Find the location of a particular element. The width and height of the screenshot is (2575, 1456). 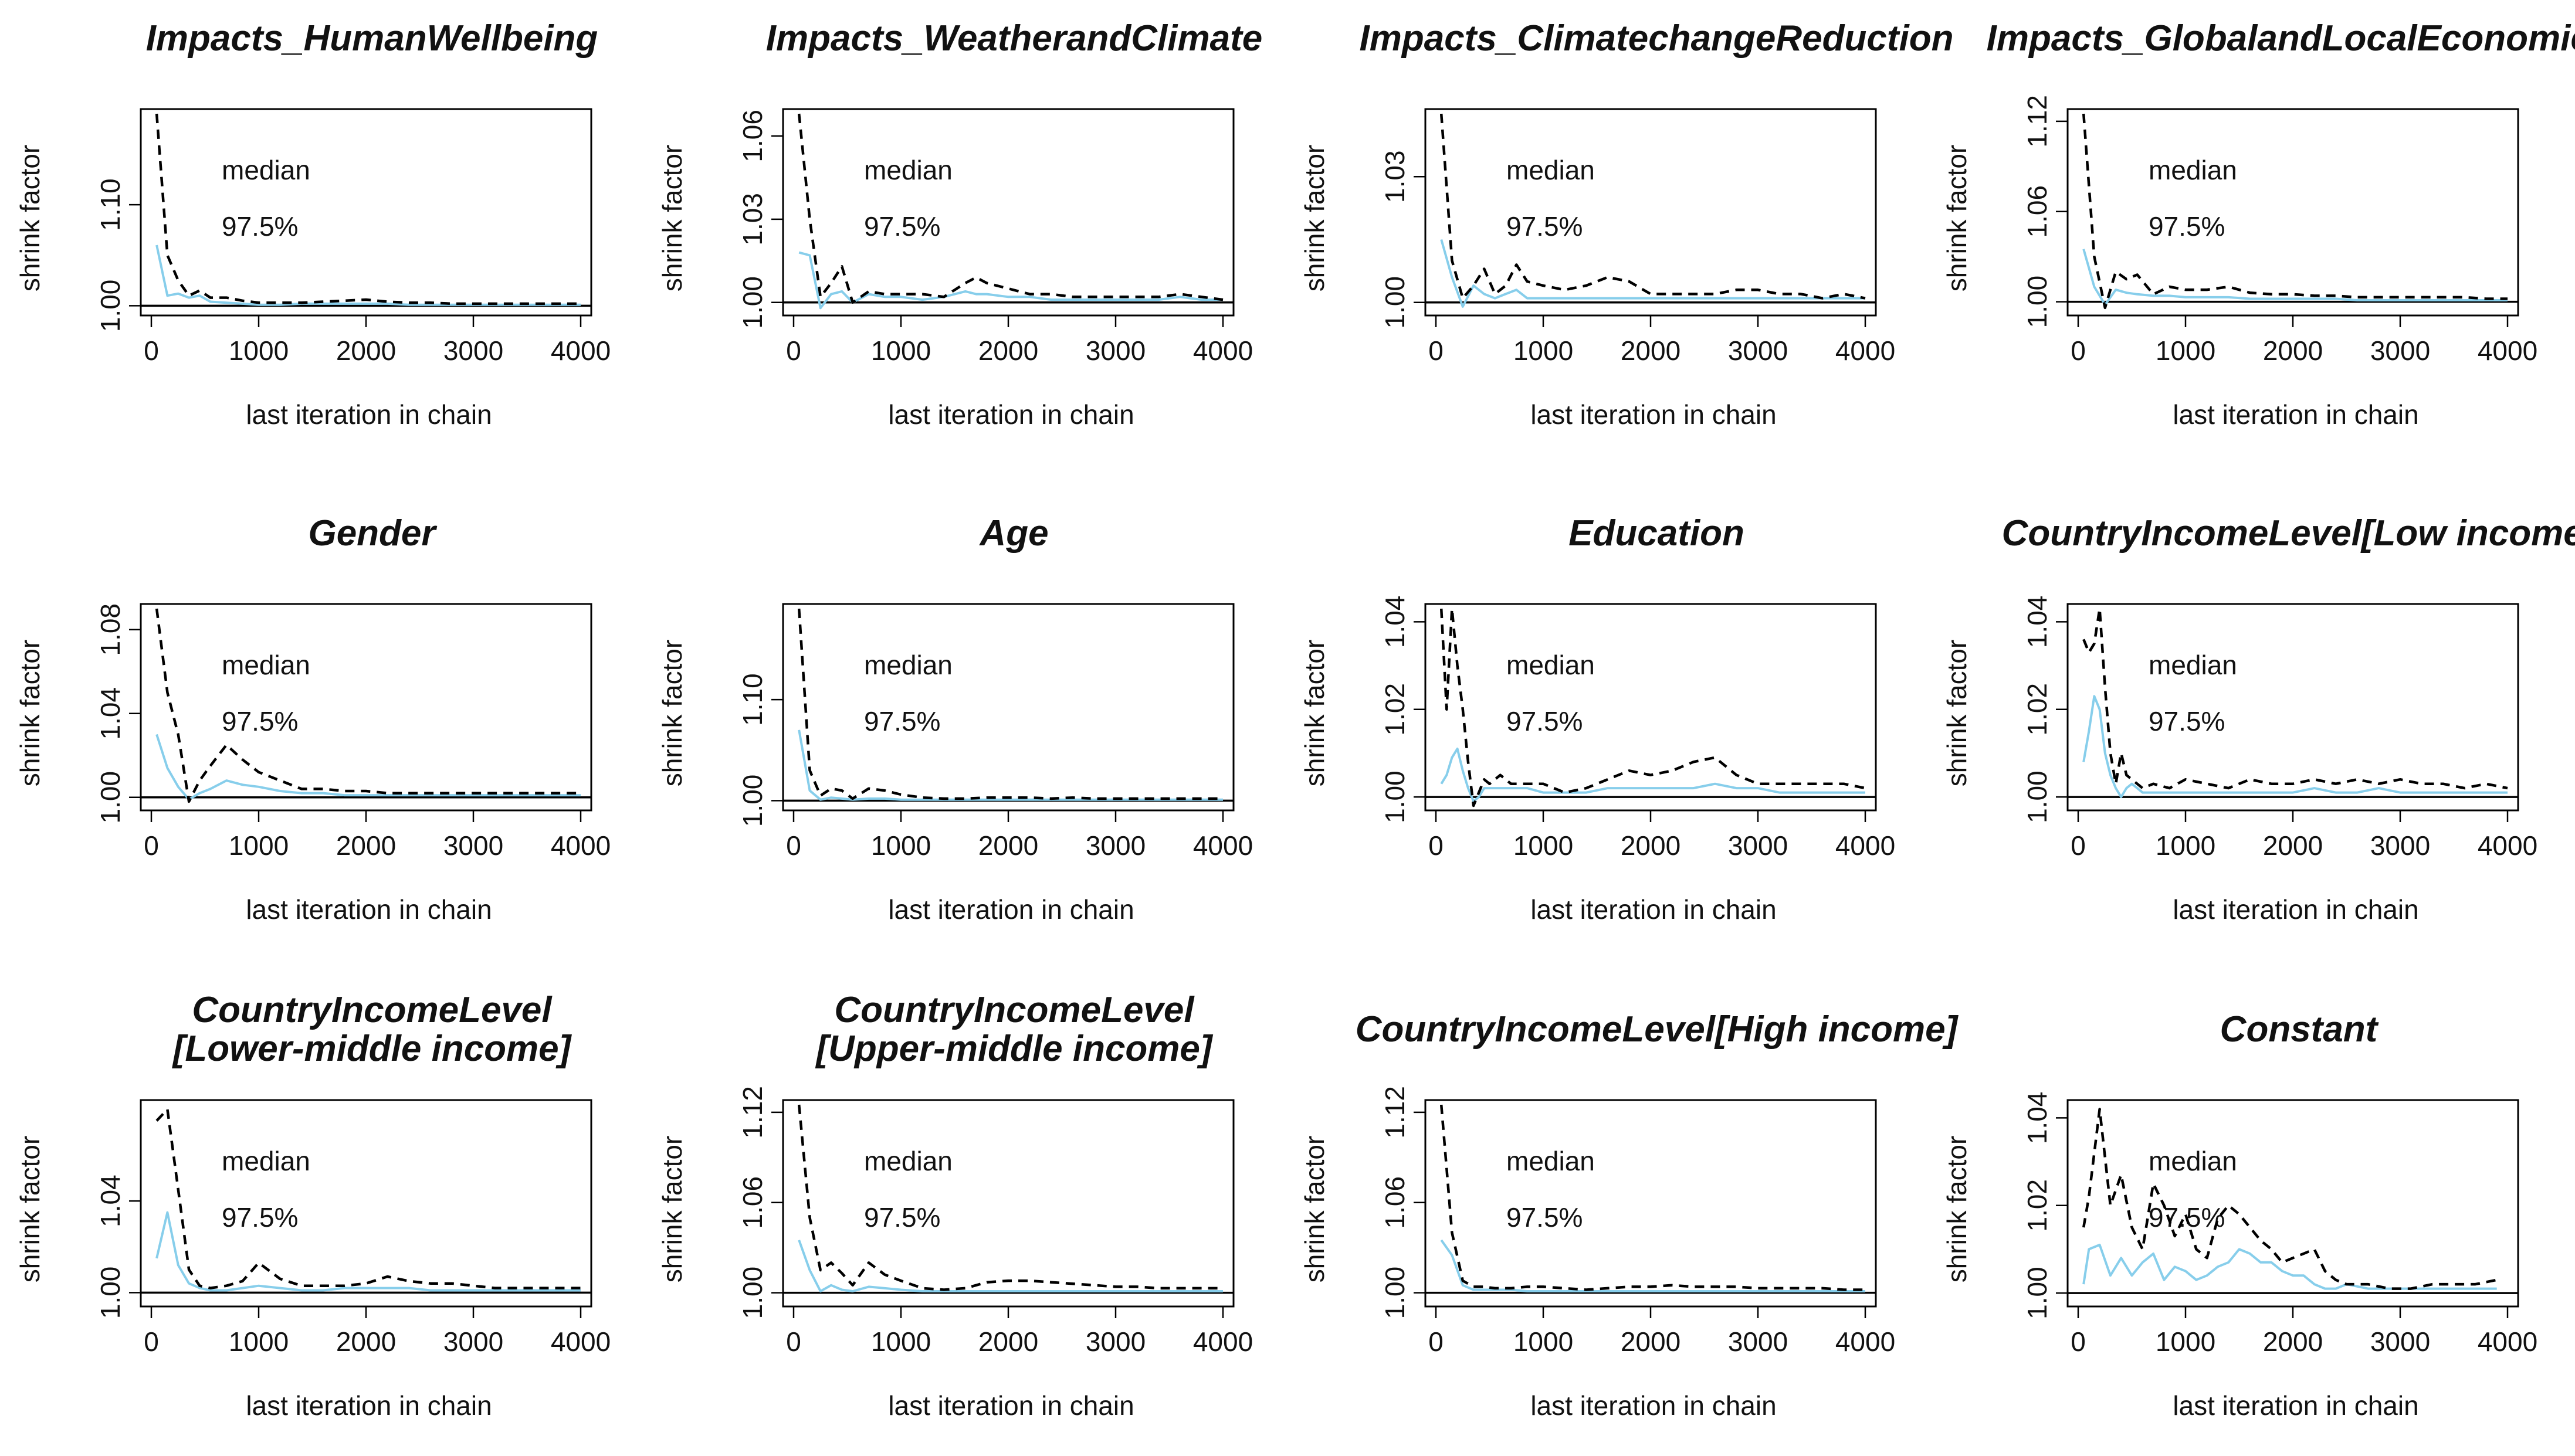

chart-title-line-2: [Upper-middle income] is located at coordinates (1014, 1049).